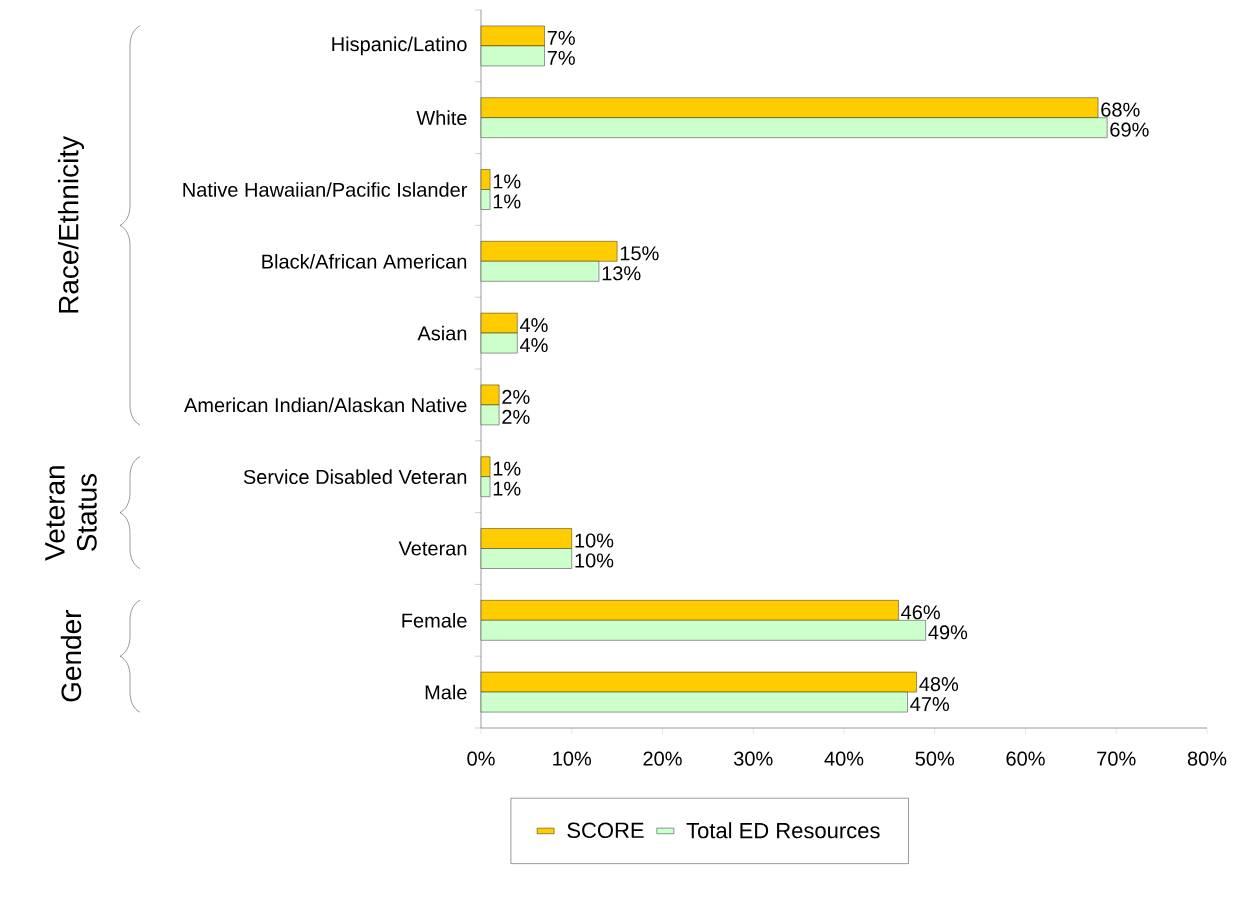 The width and height of the screenshot is (1238, 903). I want to click on data-label: 48%, so click(939, 684).